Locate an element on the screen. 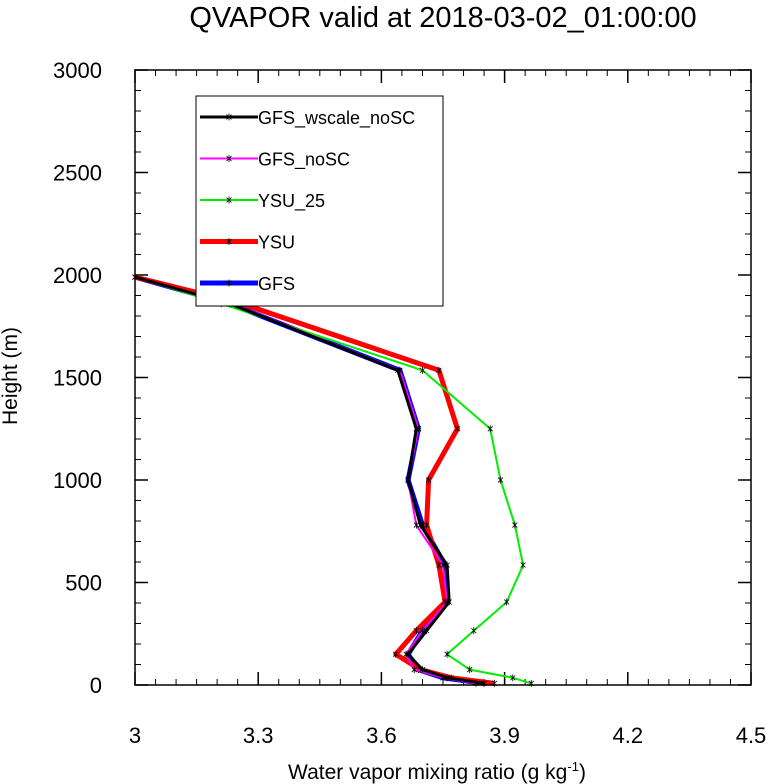 The height and width of the screenshot is (784, 769). x-tick-label: 4.2 is located at coordinates (628, 735).